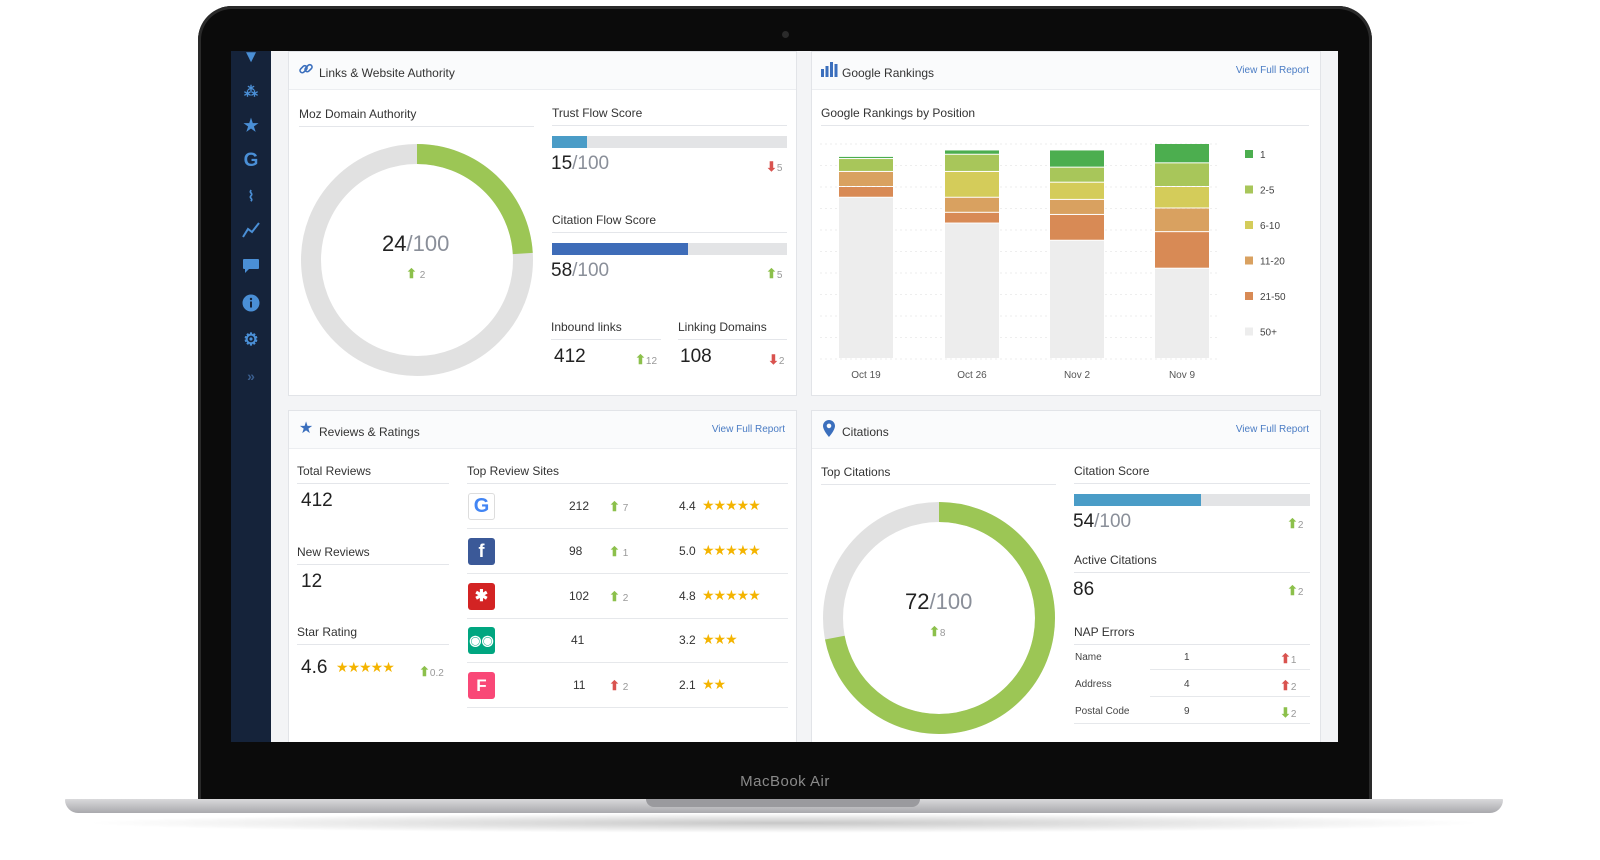  I want to click on citations-view-full-report-link: View Full Report, so click(1272, 429).